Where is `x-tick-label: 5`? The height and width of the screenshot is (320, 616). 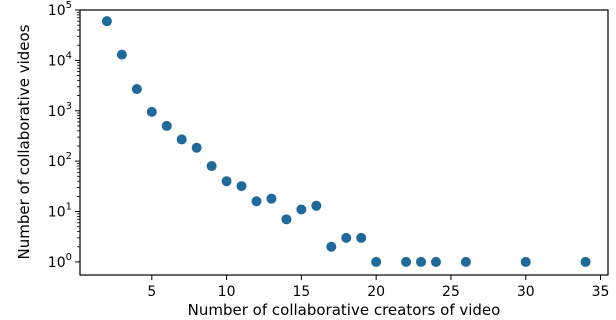
x-tick-label: 5 is located at coordinates (151, 292).